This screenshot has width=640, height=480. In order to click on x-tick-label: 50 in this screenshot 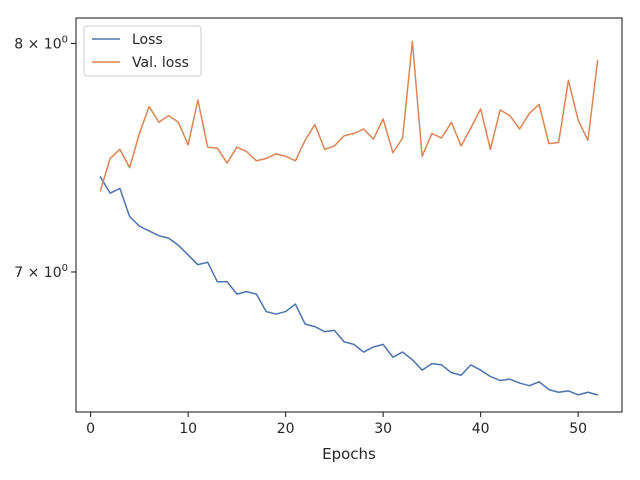, I will do `click(578, 429)`.